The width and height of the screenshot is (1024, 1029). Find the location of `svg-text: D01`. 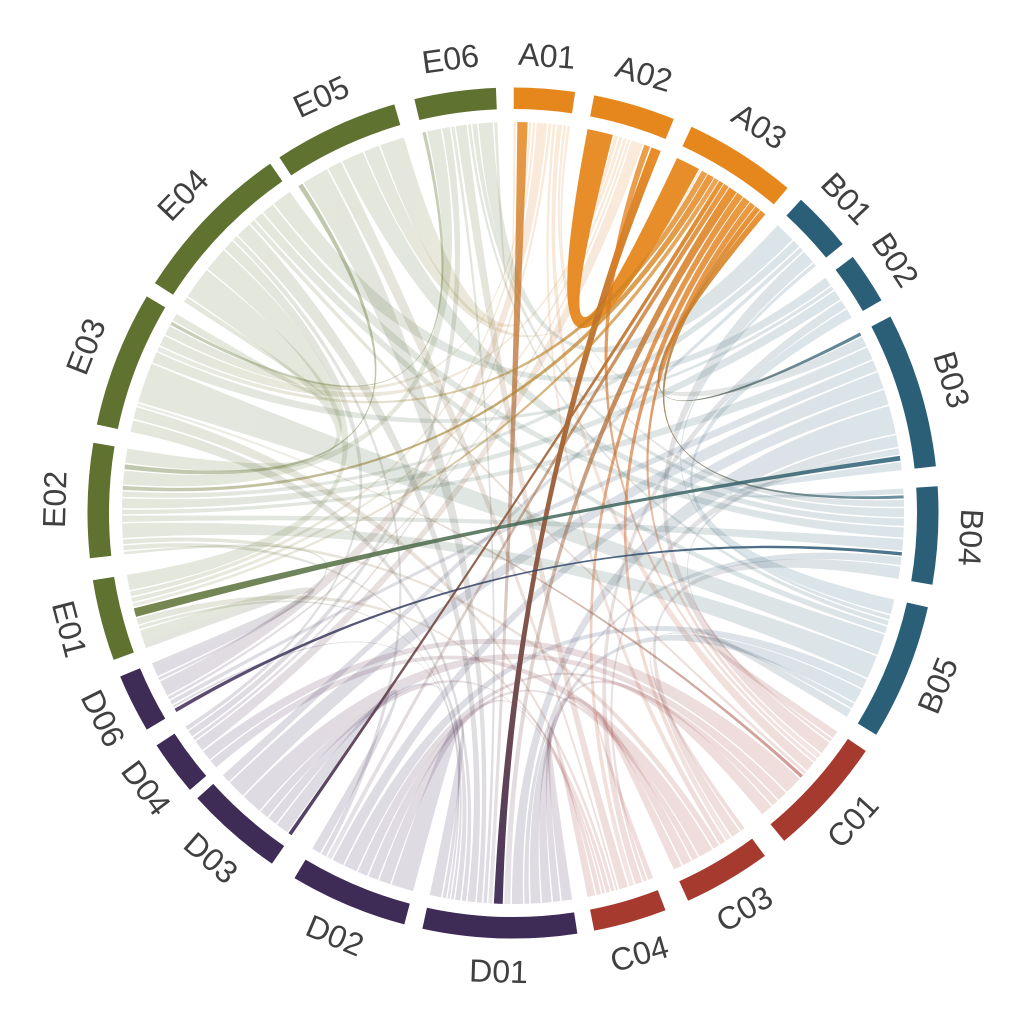

svg-text: D01 is located at coordinates (499, 971).